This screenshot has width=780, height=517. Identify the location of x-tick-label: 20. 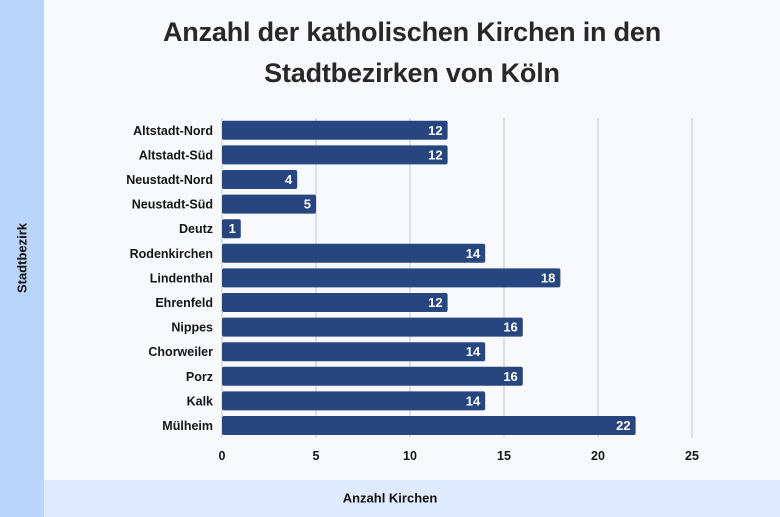
(598, 456).